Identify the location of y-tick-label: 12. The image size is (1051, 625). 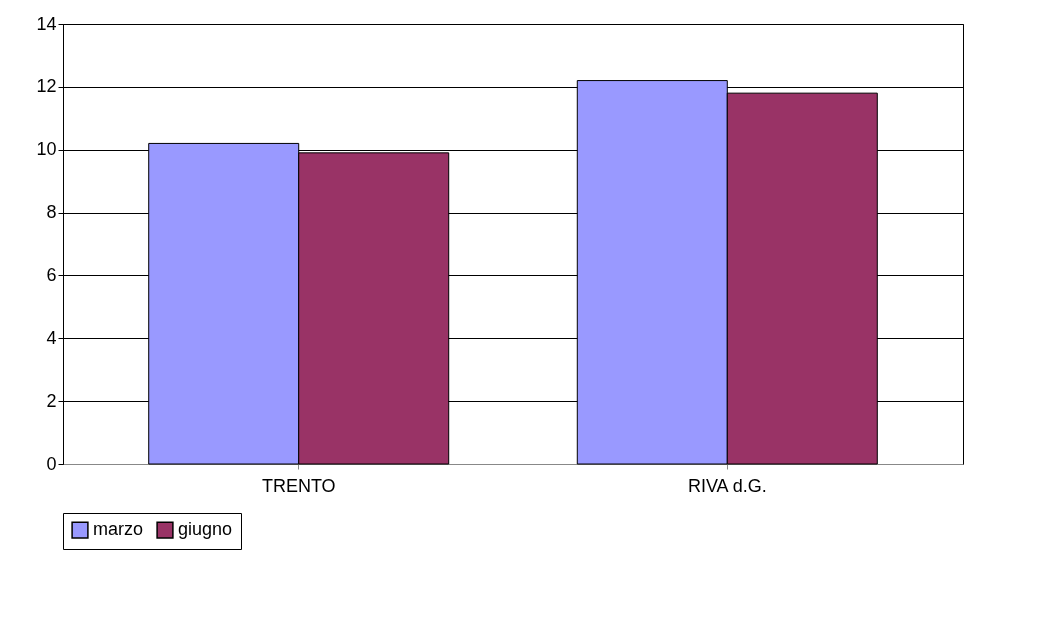
(46, 86).